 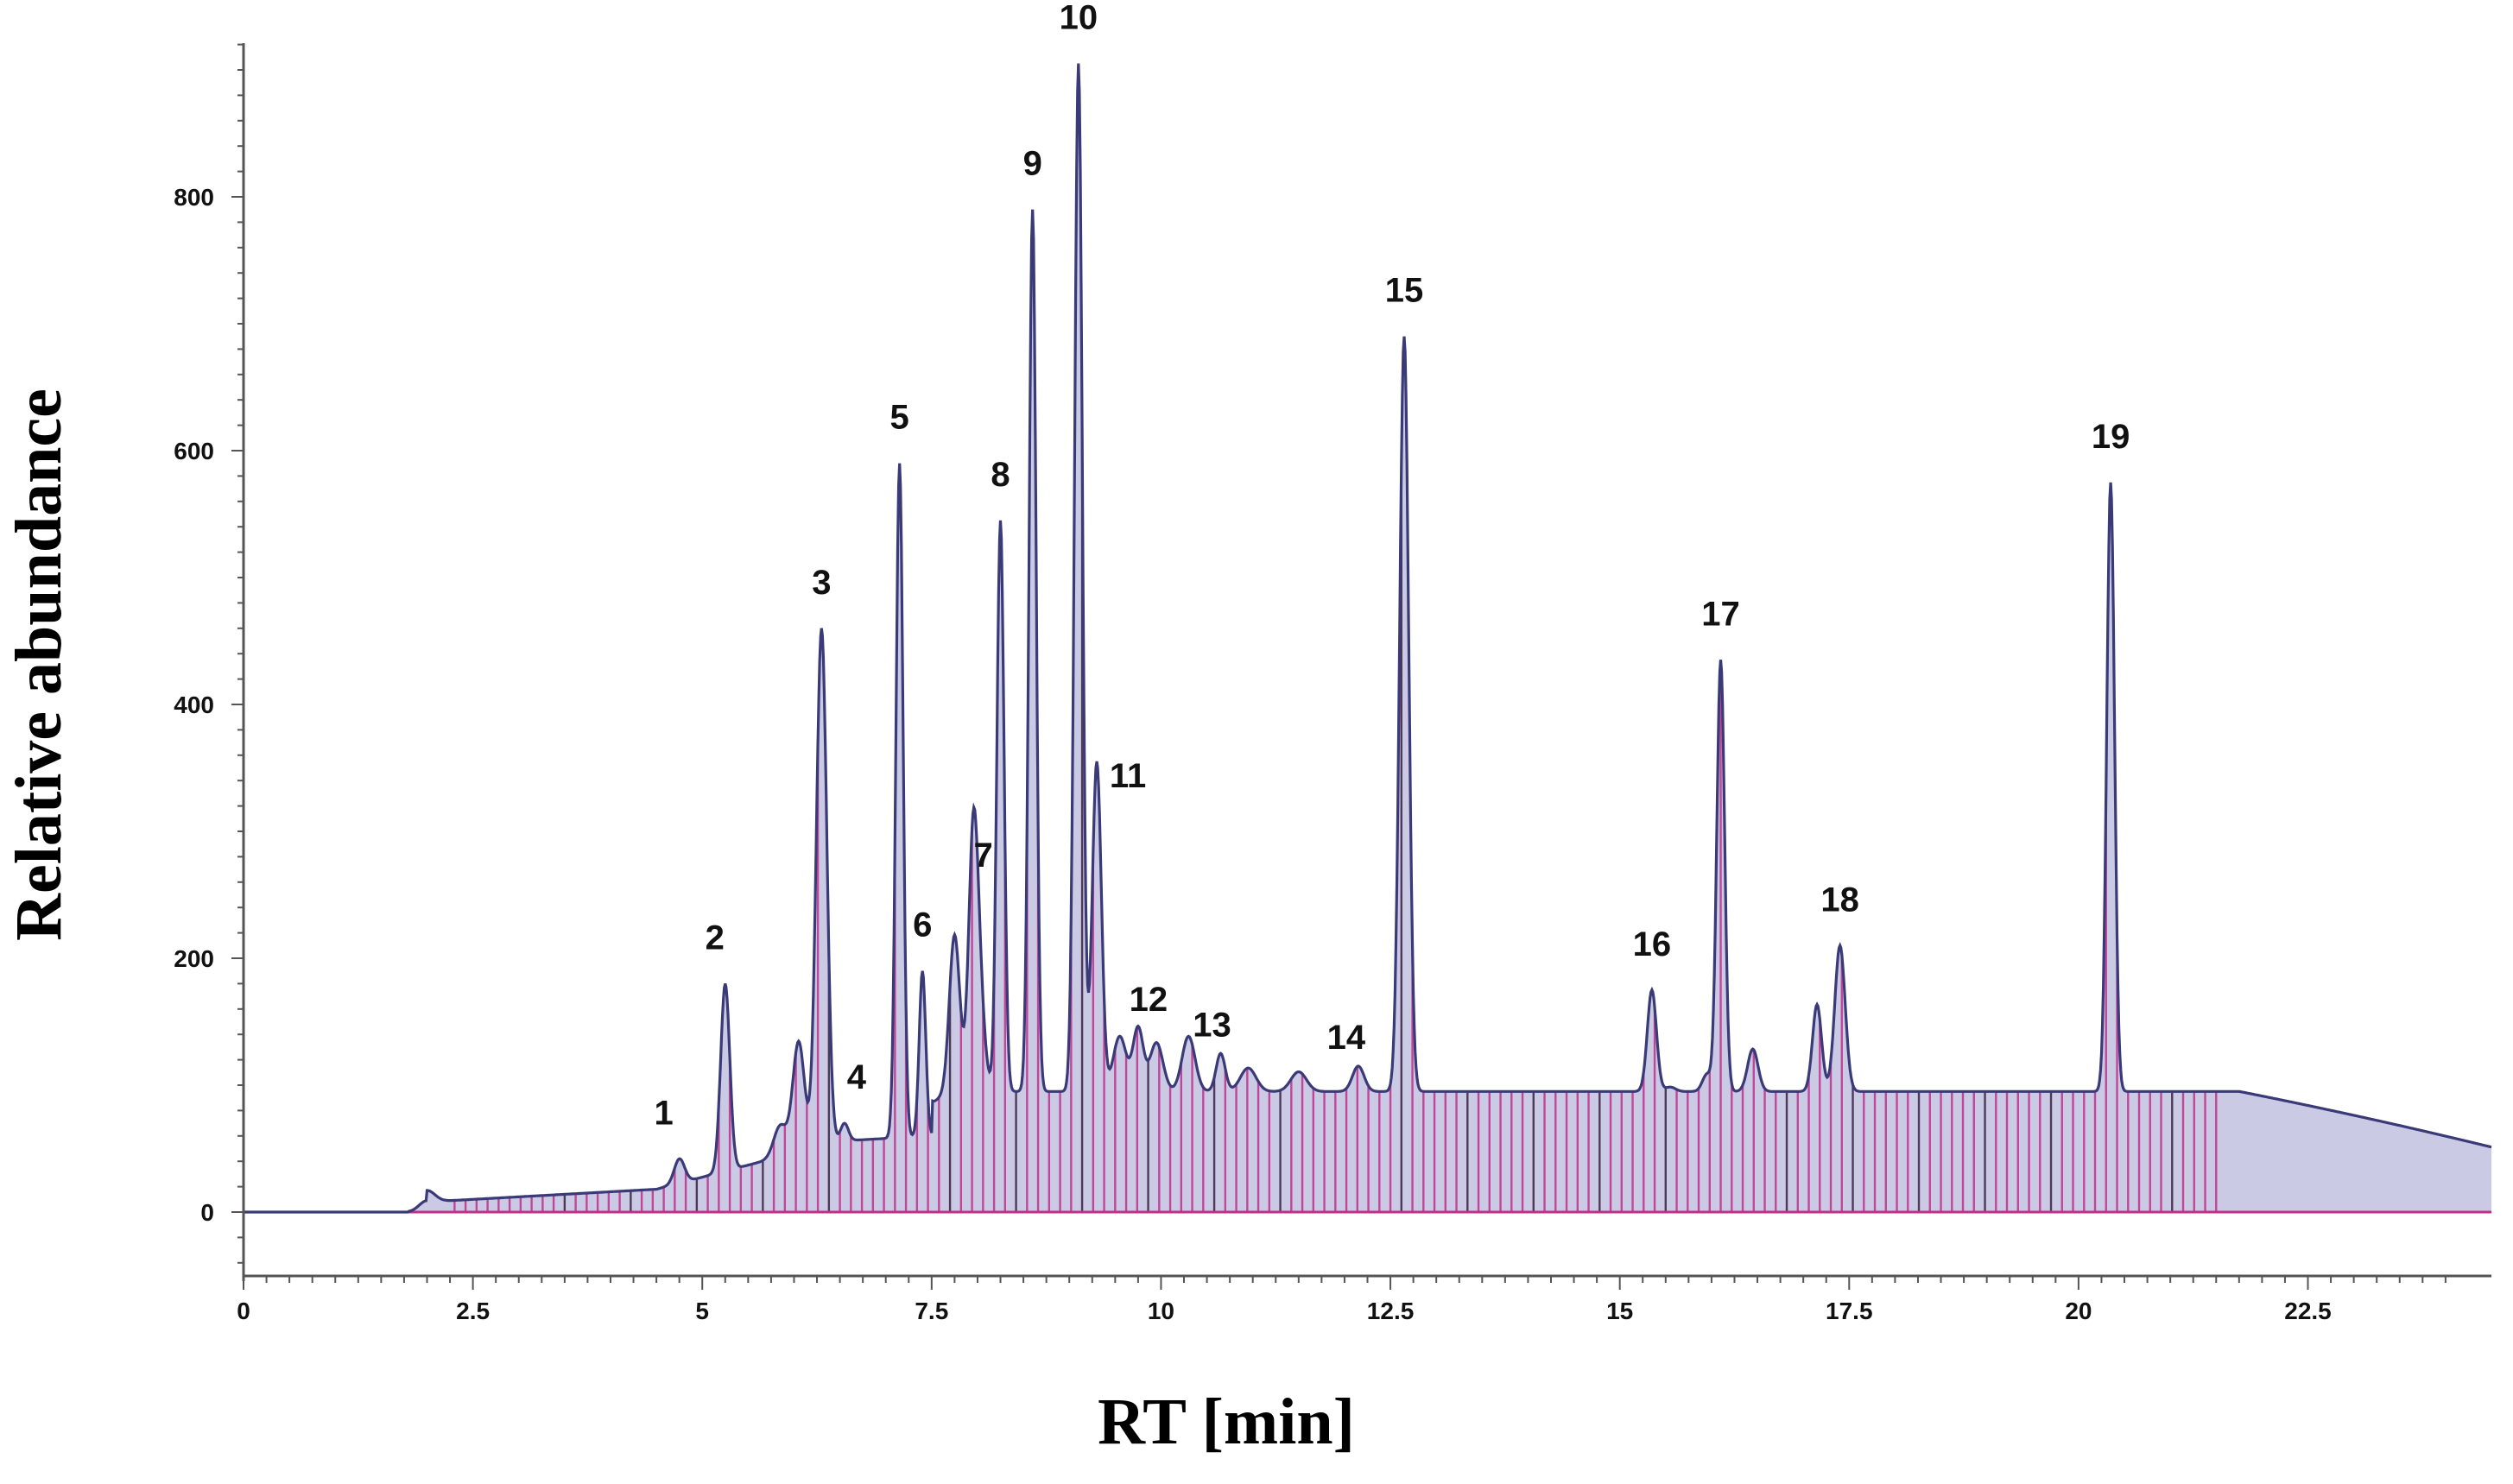 I want to click on peak-label-19: 19, so click(x=2111, y=437).